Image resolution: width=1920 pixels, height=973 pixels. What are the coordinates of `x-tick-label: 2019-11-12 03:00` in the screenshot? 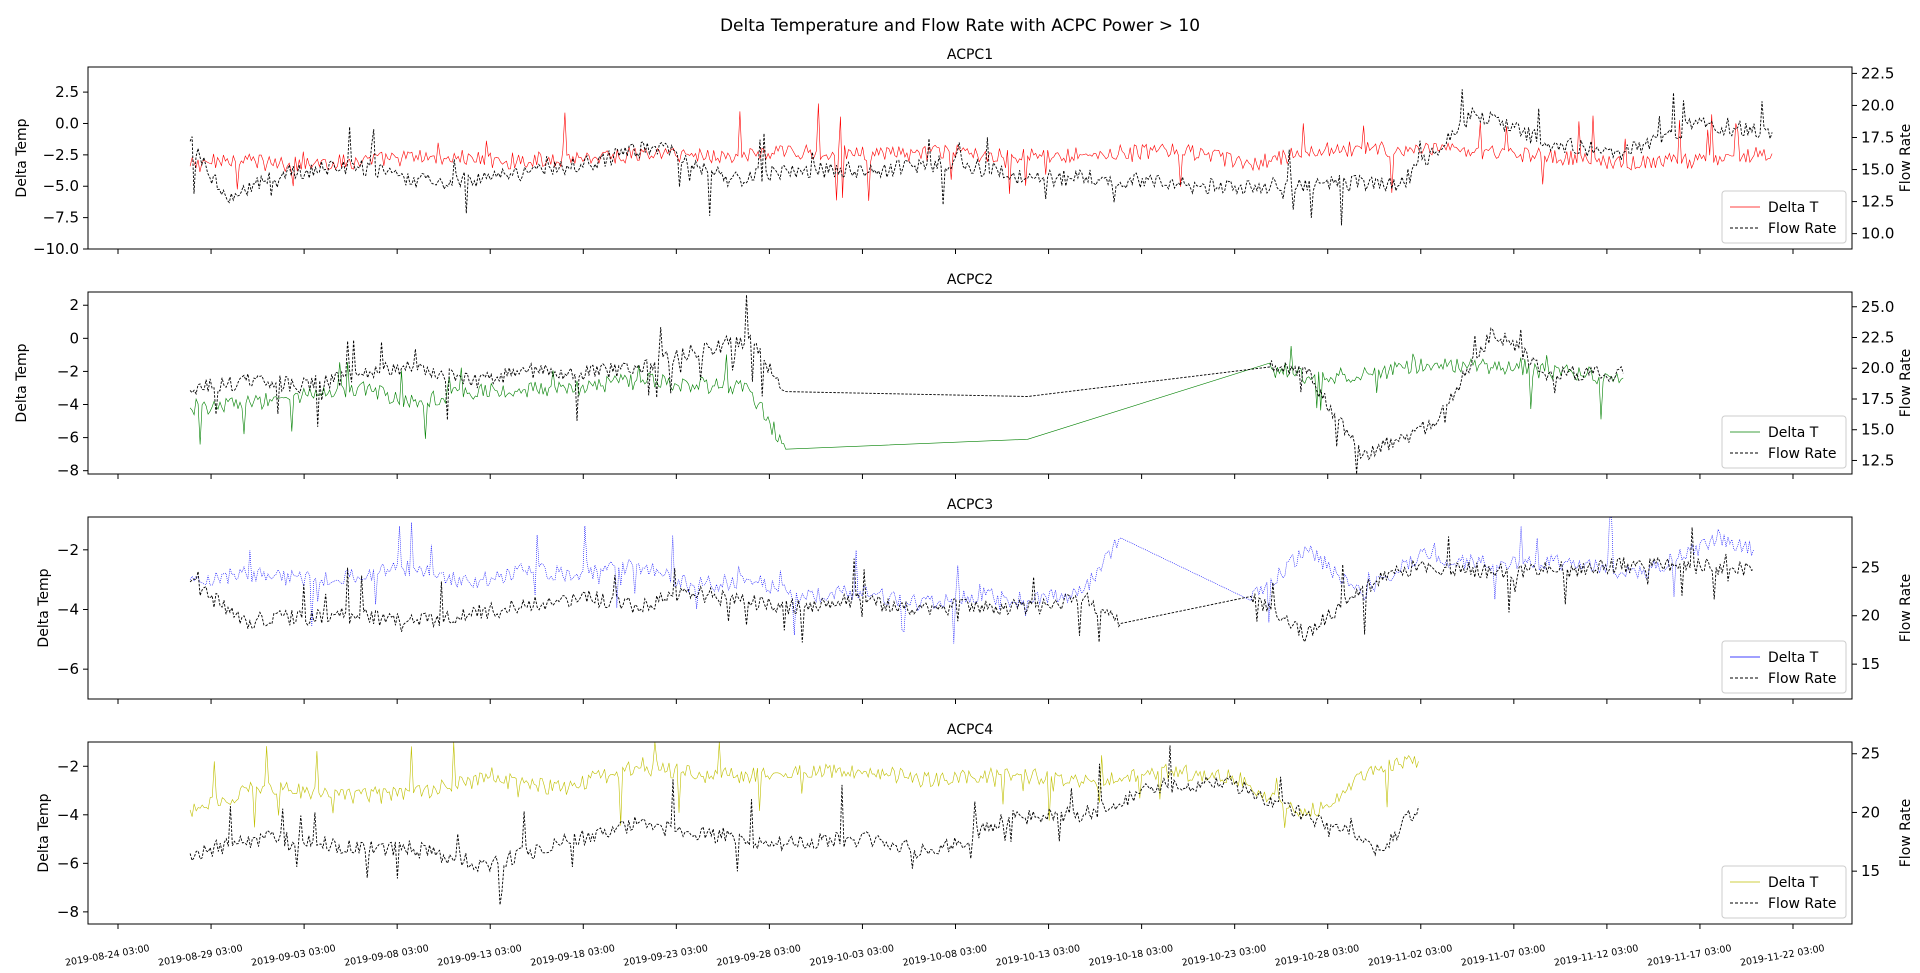 It's located at (1596, 956).